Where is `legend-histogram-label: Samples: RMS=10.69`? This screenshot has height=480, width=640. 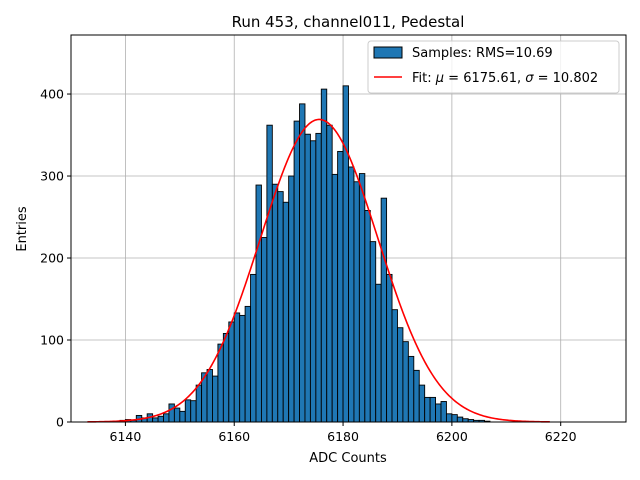 legend-histogram-label: Samples: RMS=10.69 is located at coordinates (482, 53).